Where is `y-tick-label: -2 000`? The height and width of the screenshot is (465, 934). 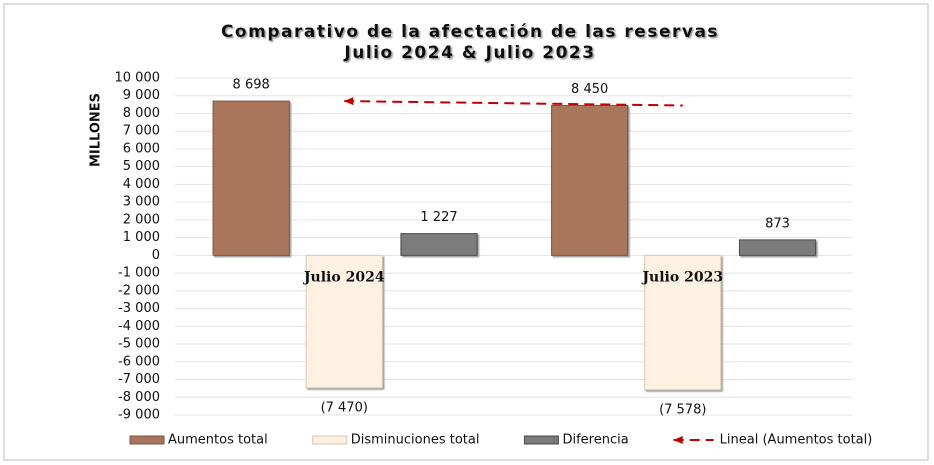 y-tick-label: -2 000 is located at coordinates (139, 290).